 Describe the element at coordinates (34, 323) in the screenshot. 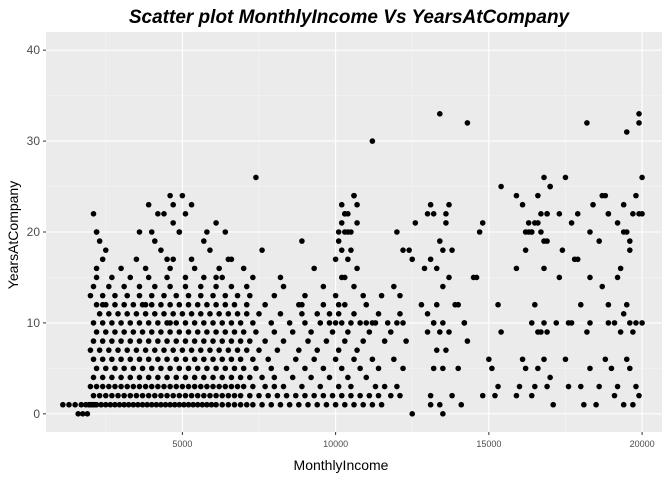

I see `y-tick-label: 10` at that location.